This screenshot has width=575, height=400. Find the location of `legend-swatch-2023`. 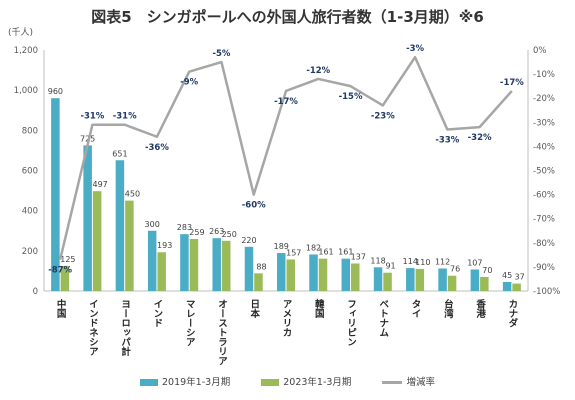

legend-swatch-2023 is located at coordinates (270, 382).